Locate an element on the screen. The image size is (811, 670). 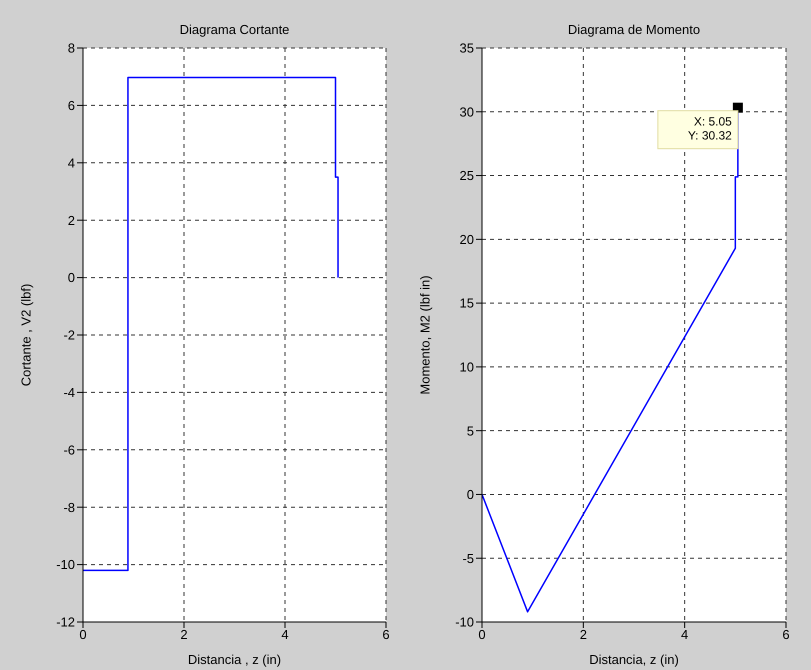
y-tick-label: 30 is located at coordinates (467, 112).